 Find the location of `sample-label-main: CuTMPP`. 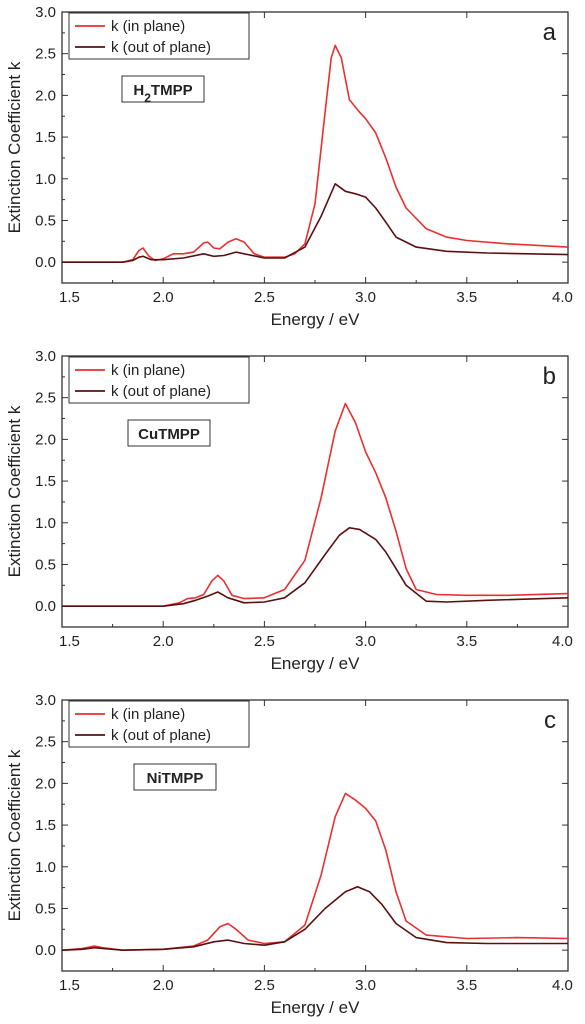

sample-label-main: CuTMPP is located at coordinates (169, 434).